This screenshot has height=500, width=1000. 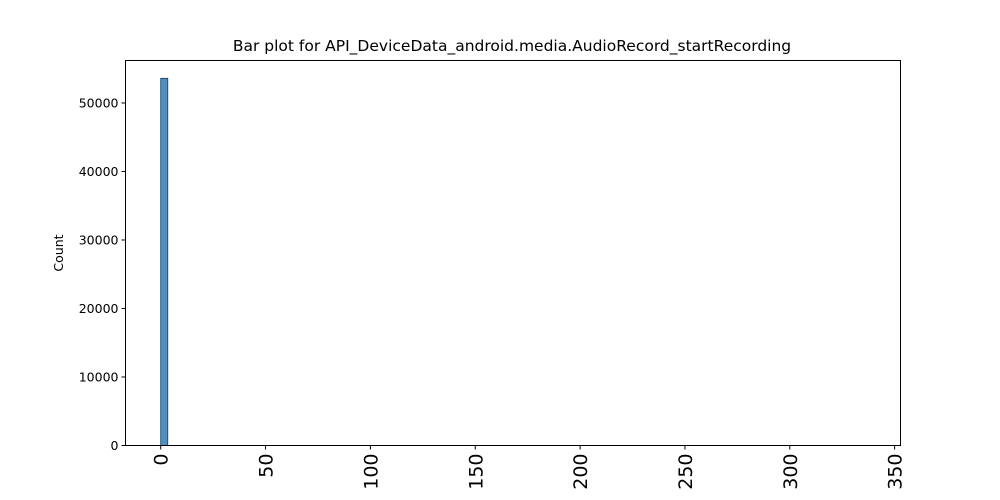 What do you see at coordinates (115, 445) in the screenshot?
I see `y-tick-label: 0` at bounding box center [115, 445].